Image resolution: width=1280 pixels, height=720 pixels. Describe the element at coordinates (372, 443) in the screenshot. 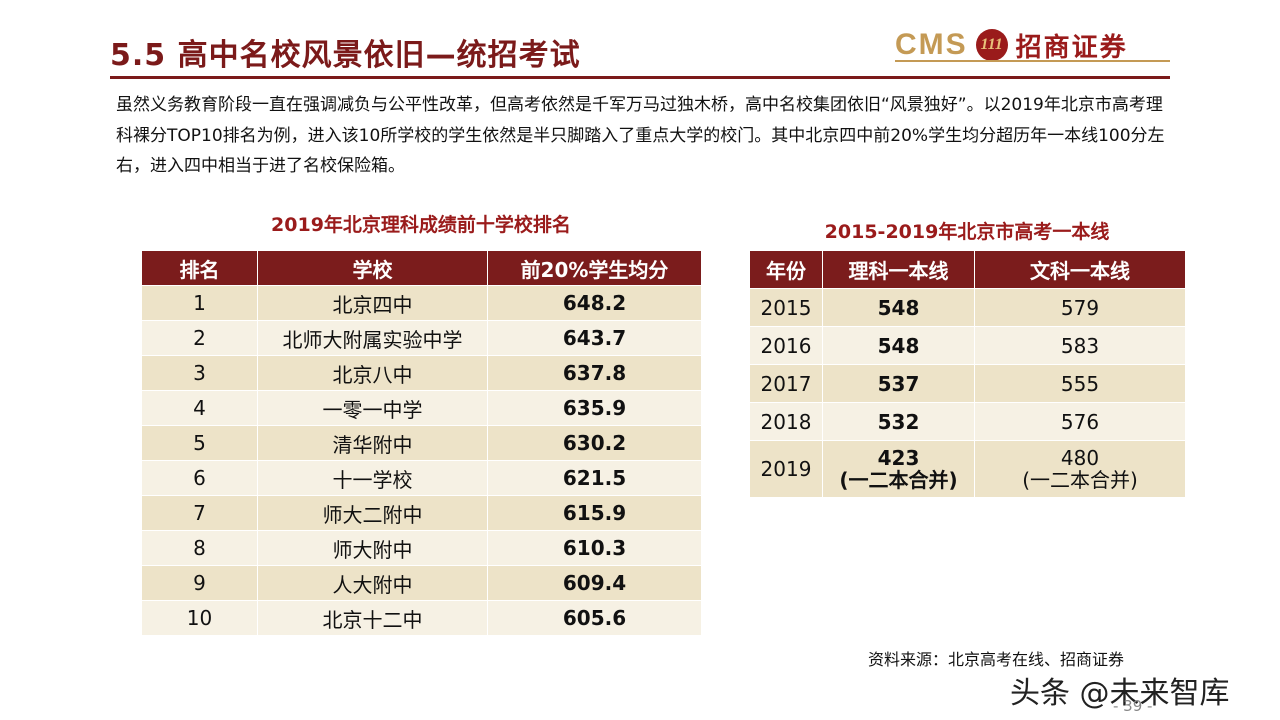

I see `school-cell: 清华附中` at that location.